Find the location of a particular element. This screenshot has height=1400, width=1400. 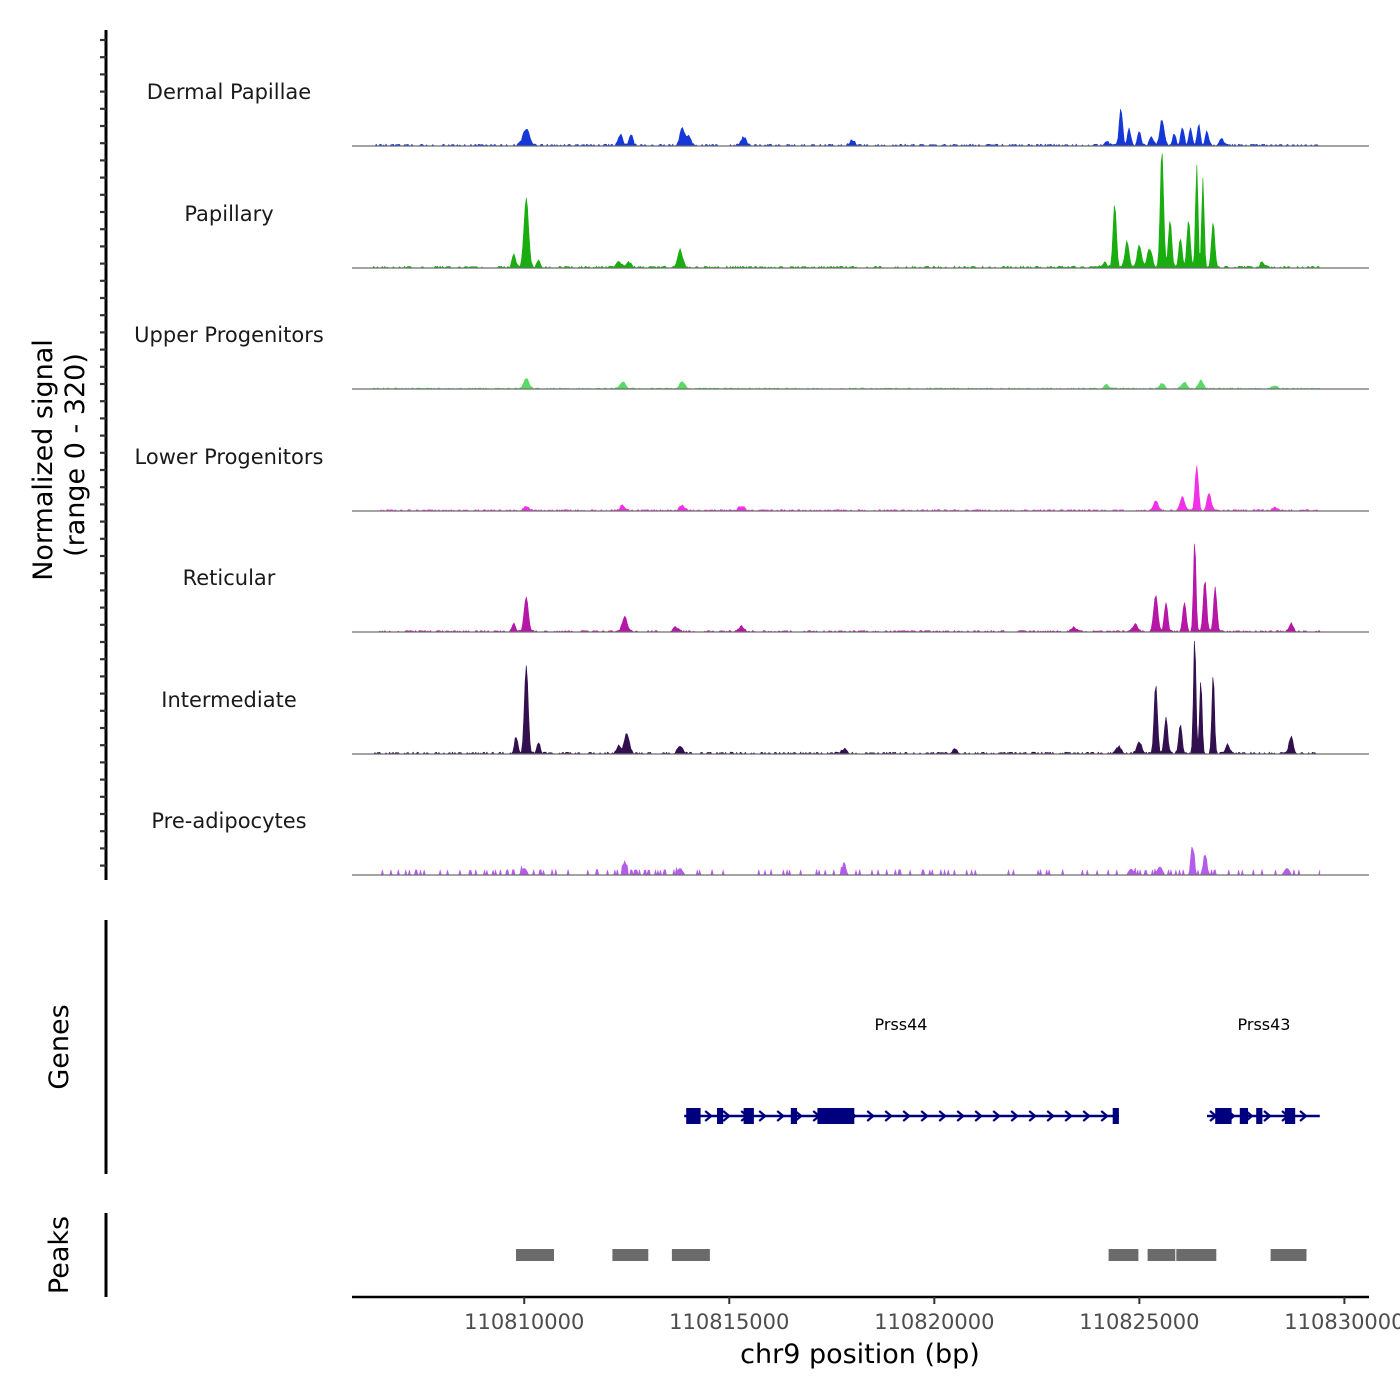

track-label-papillary: Papillary is located at coordinates (228, 214).